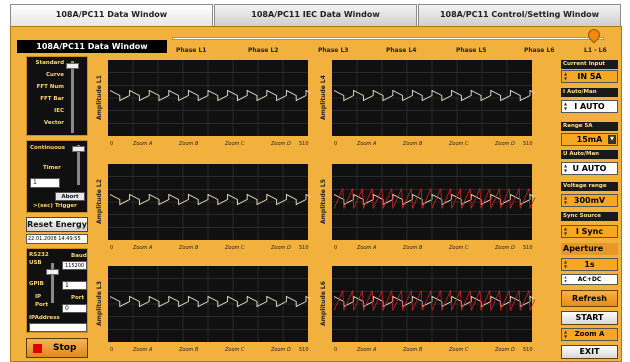  Describe the element at coordinates (589, 352) in the screenshot. I see `exit-button: EXIT` at that location.